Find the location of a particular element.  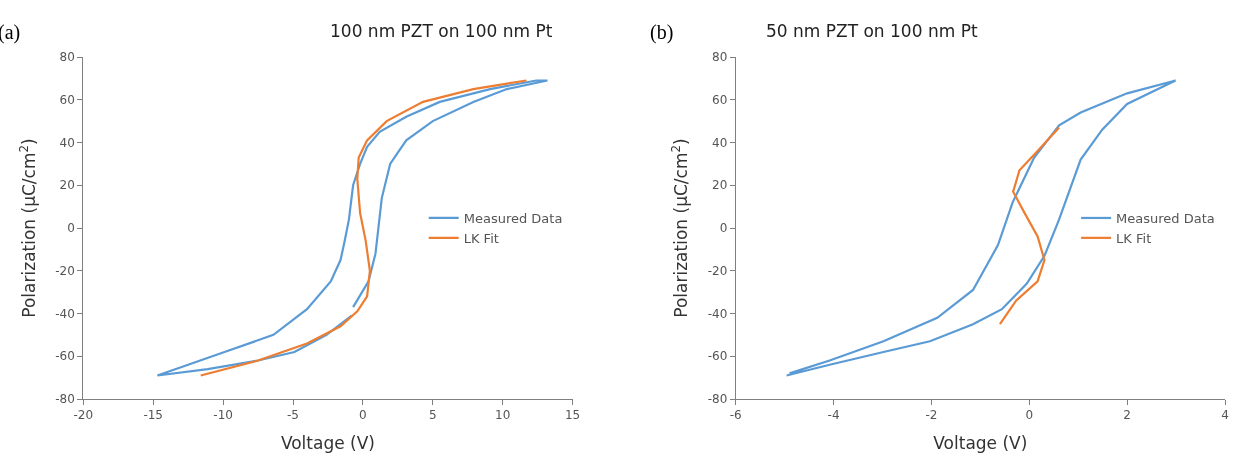

x-tick-label: 2 is located at coordinates (1127, 415).